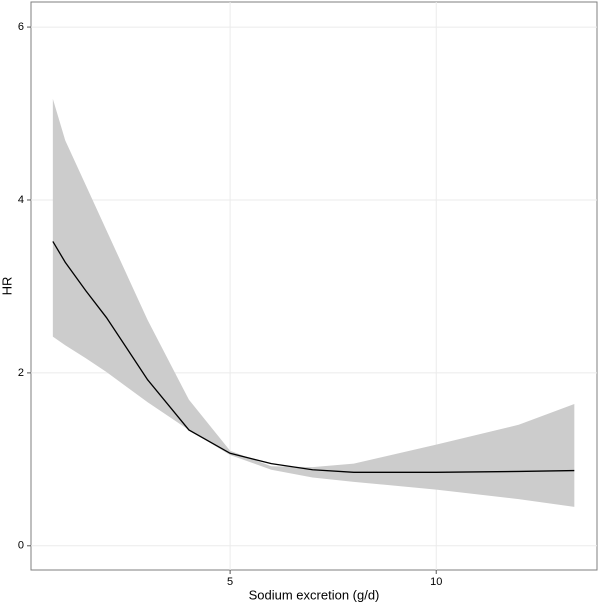  What do you see at coordinates (21, 27) in the screenshot?
I see `y-tick-label: 6` at bounding box center [21, 27].